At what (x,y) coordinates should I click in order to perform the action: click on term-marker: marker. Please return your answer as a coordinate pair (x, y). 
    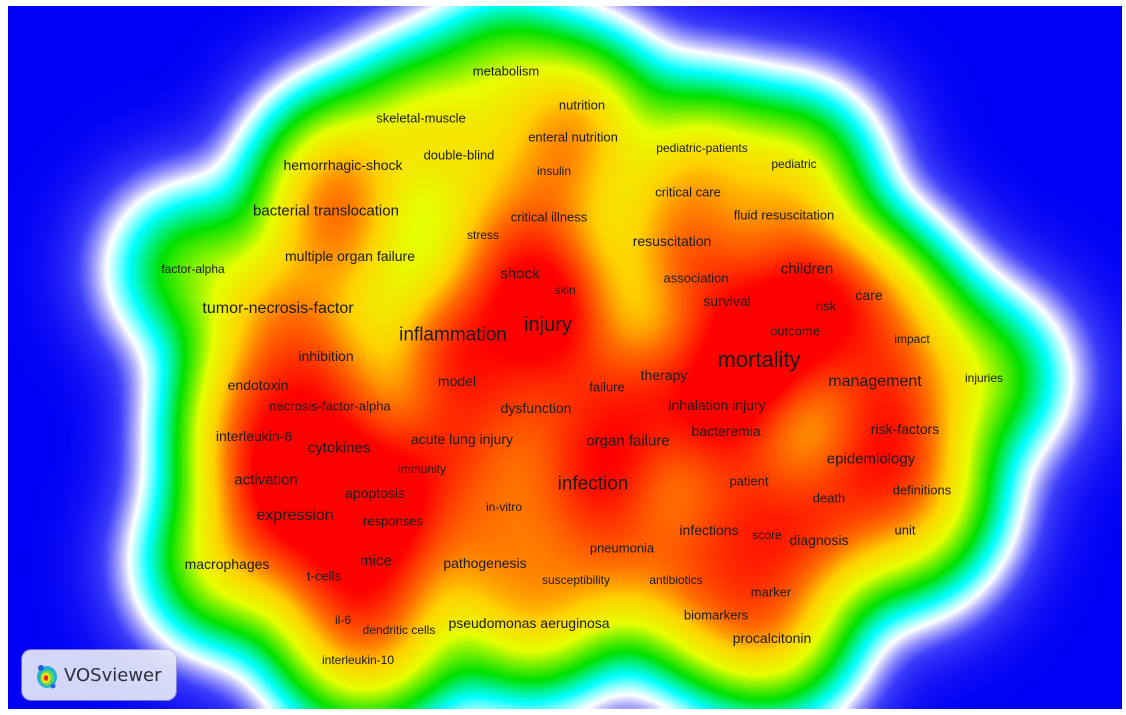
    Looking at the image, I should click on (771, 592).